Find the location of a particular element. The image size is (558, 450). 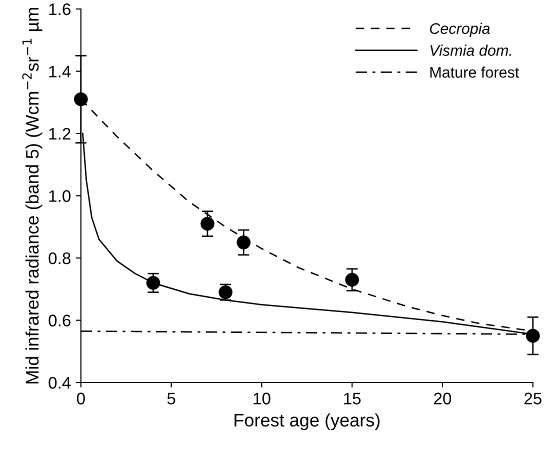

x-axis-title: Forest age (years) is located at coordinates (307, 421).